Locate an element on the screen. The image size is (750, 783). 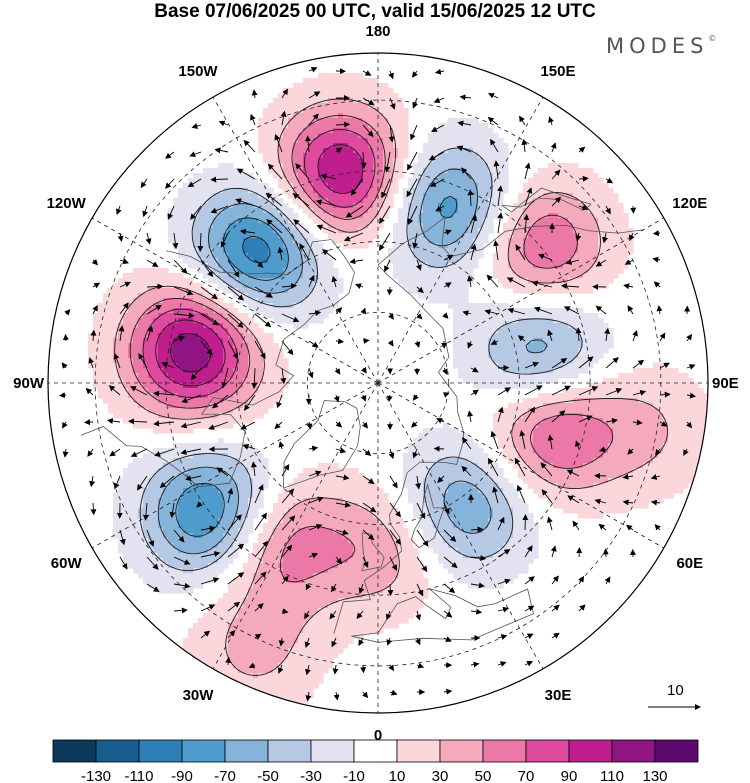
colorbar-tick-label: 30 is located at coordinates (440, 775).